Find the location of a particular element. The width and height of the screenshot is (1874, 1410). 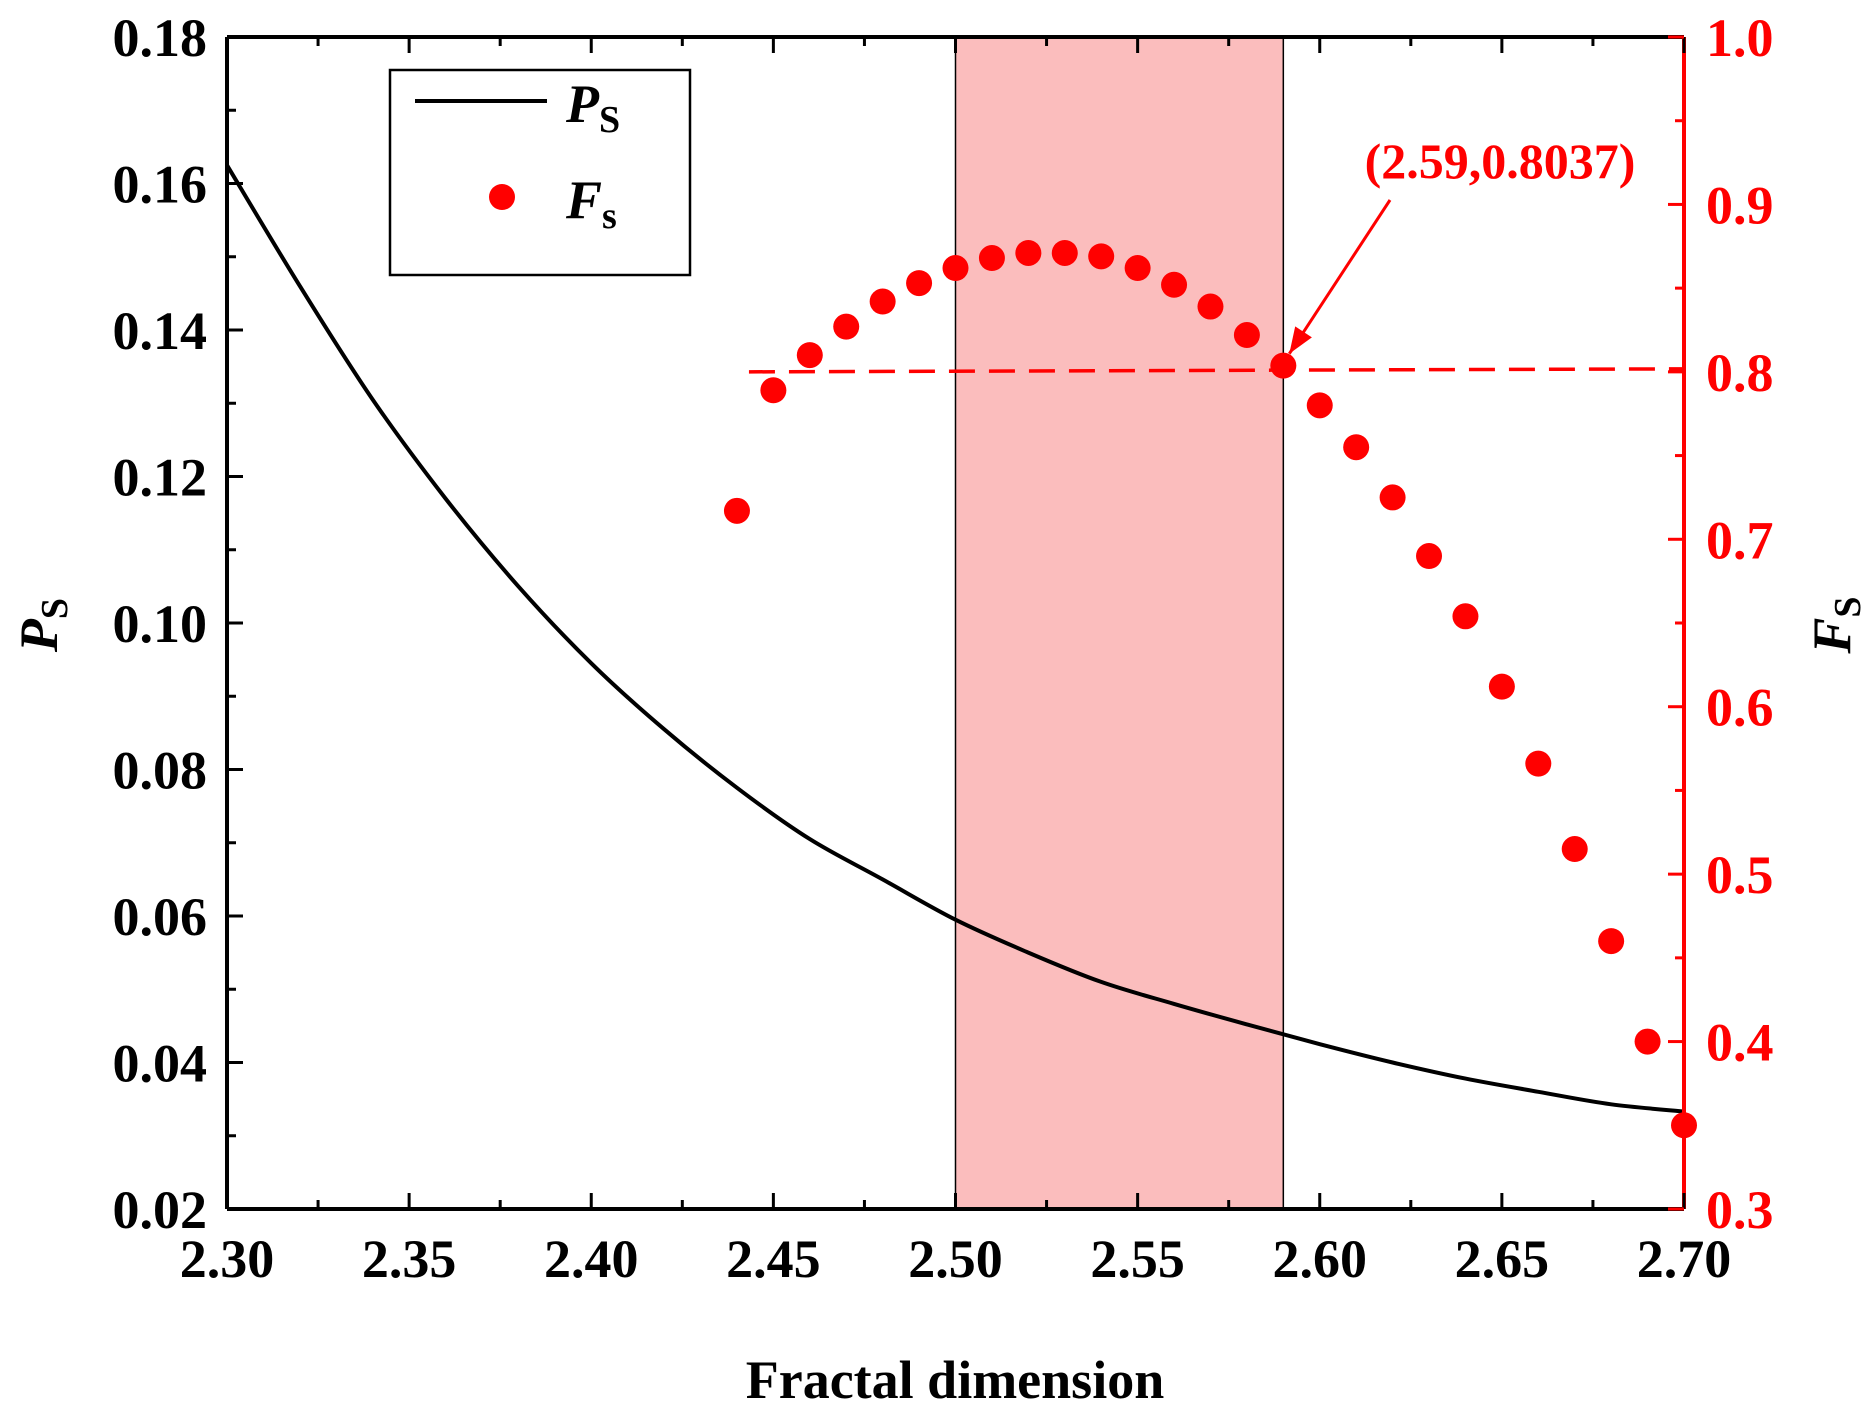

legend-box is located at coordinates (540, 172).